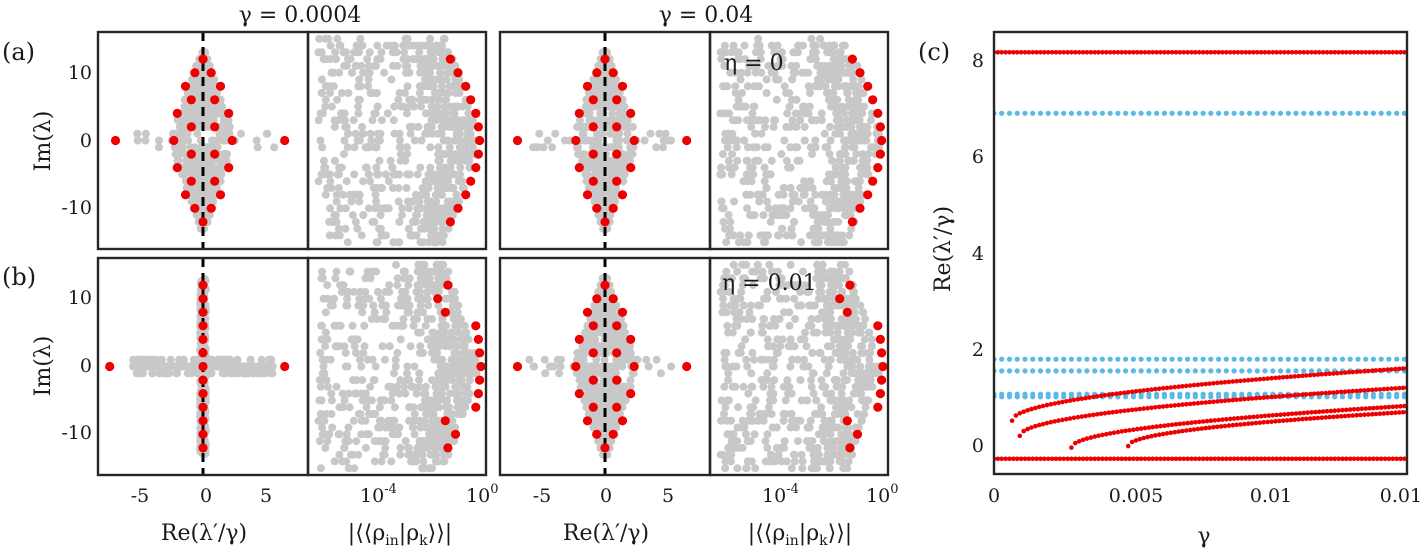  Describe the element at coordinates (602, 140) in the screenshot. I see `panel-a2-left` at that location.